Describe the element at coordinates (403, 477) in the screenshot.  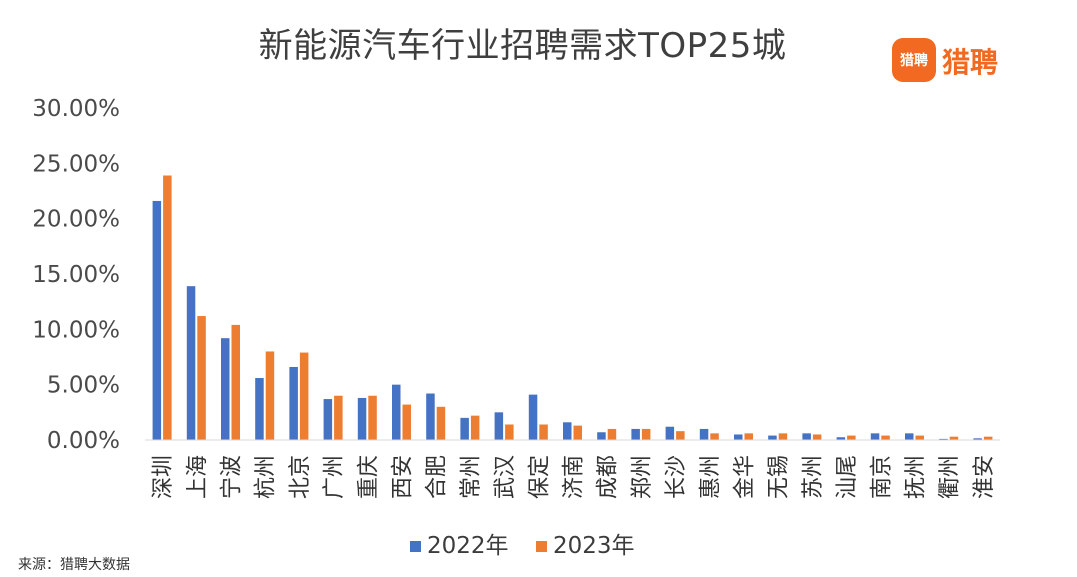
I see `x-tick-label: 西安` at that location.